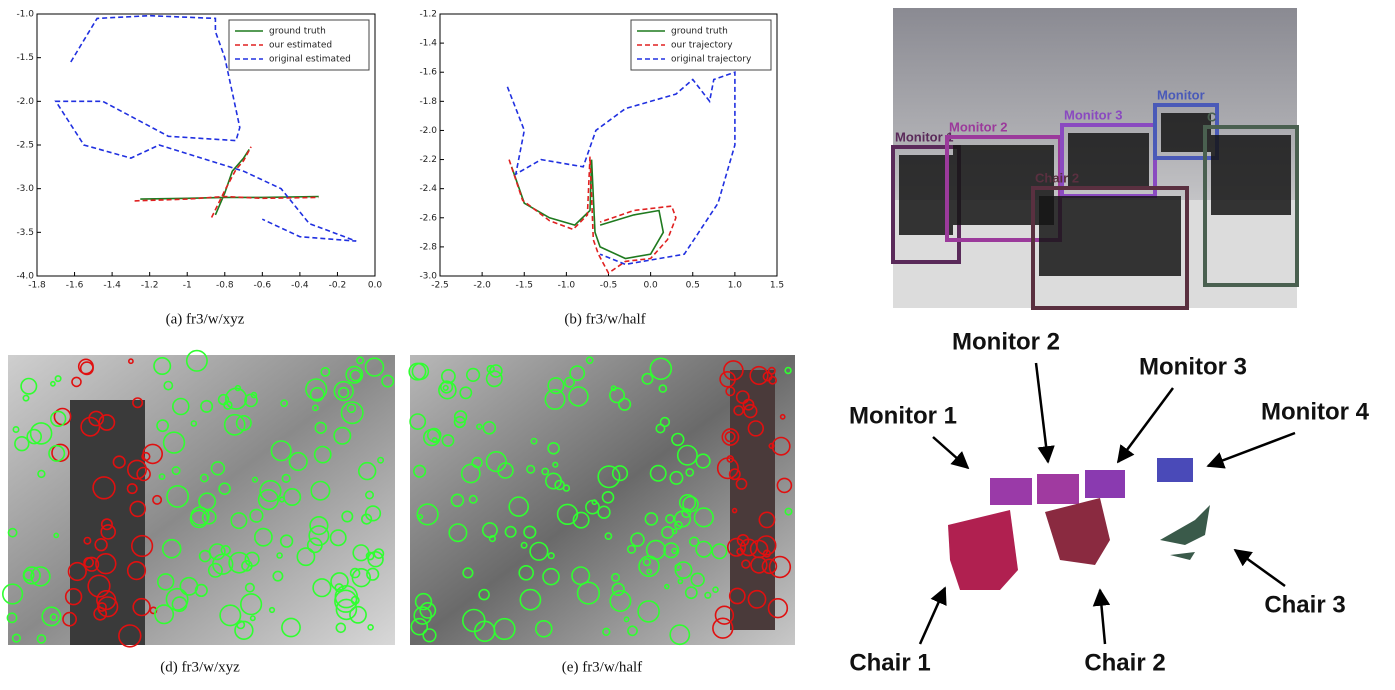  Describe the element at coordinates (903, 415) in the screenshot. I see `point-cloud-label: Monitor 1` at that location.